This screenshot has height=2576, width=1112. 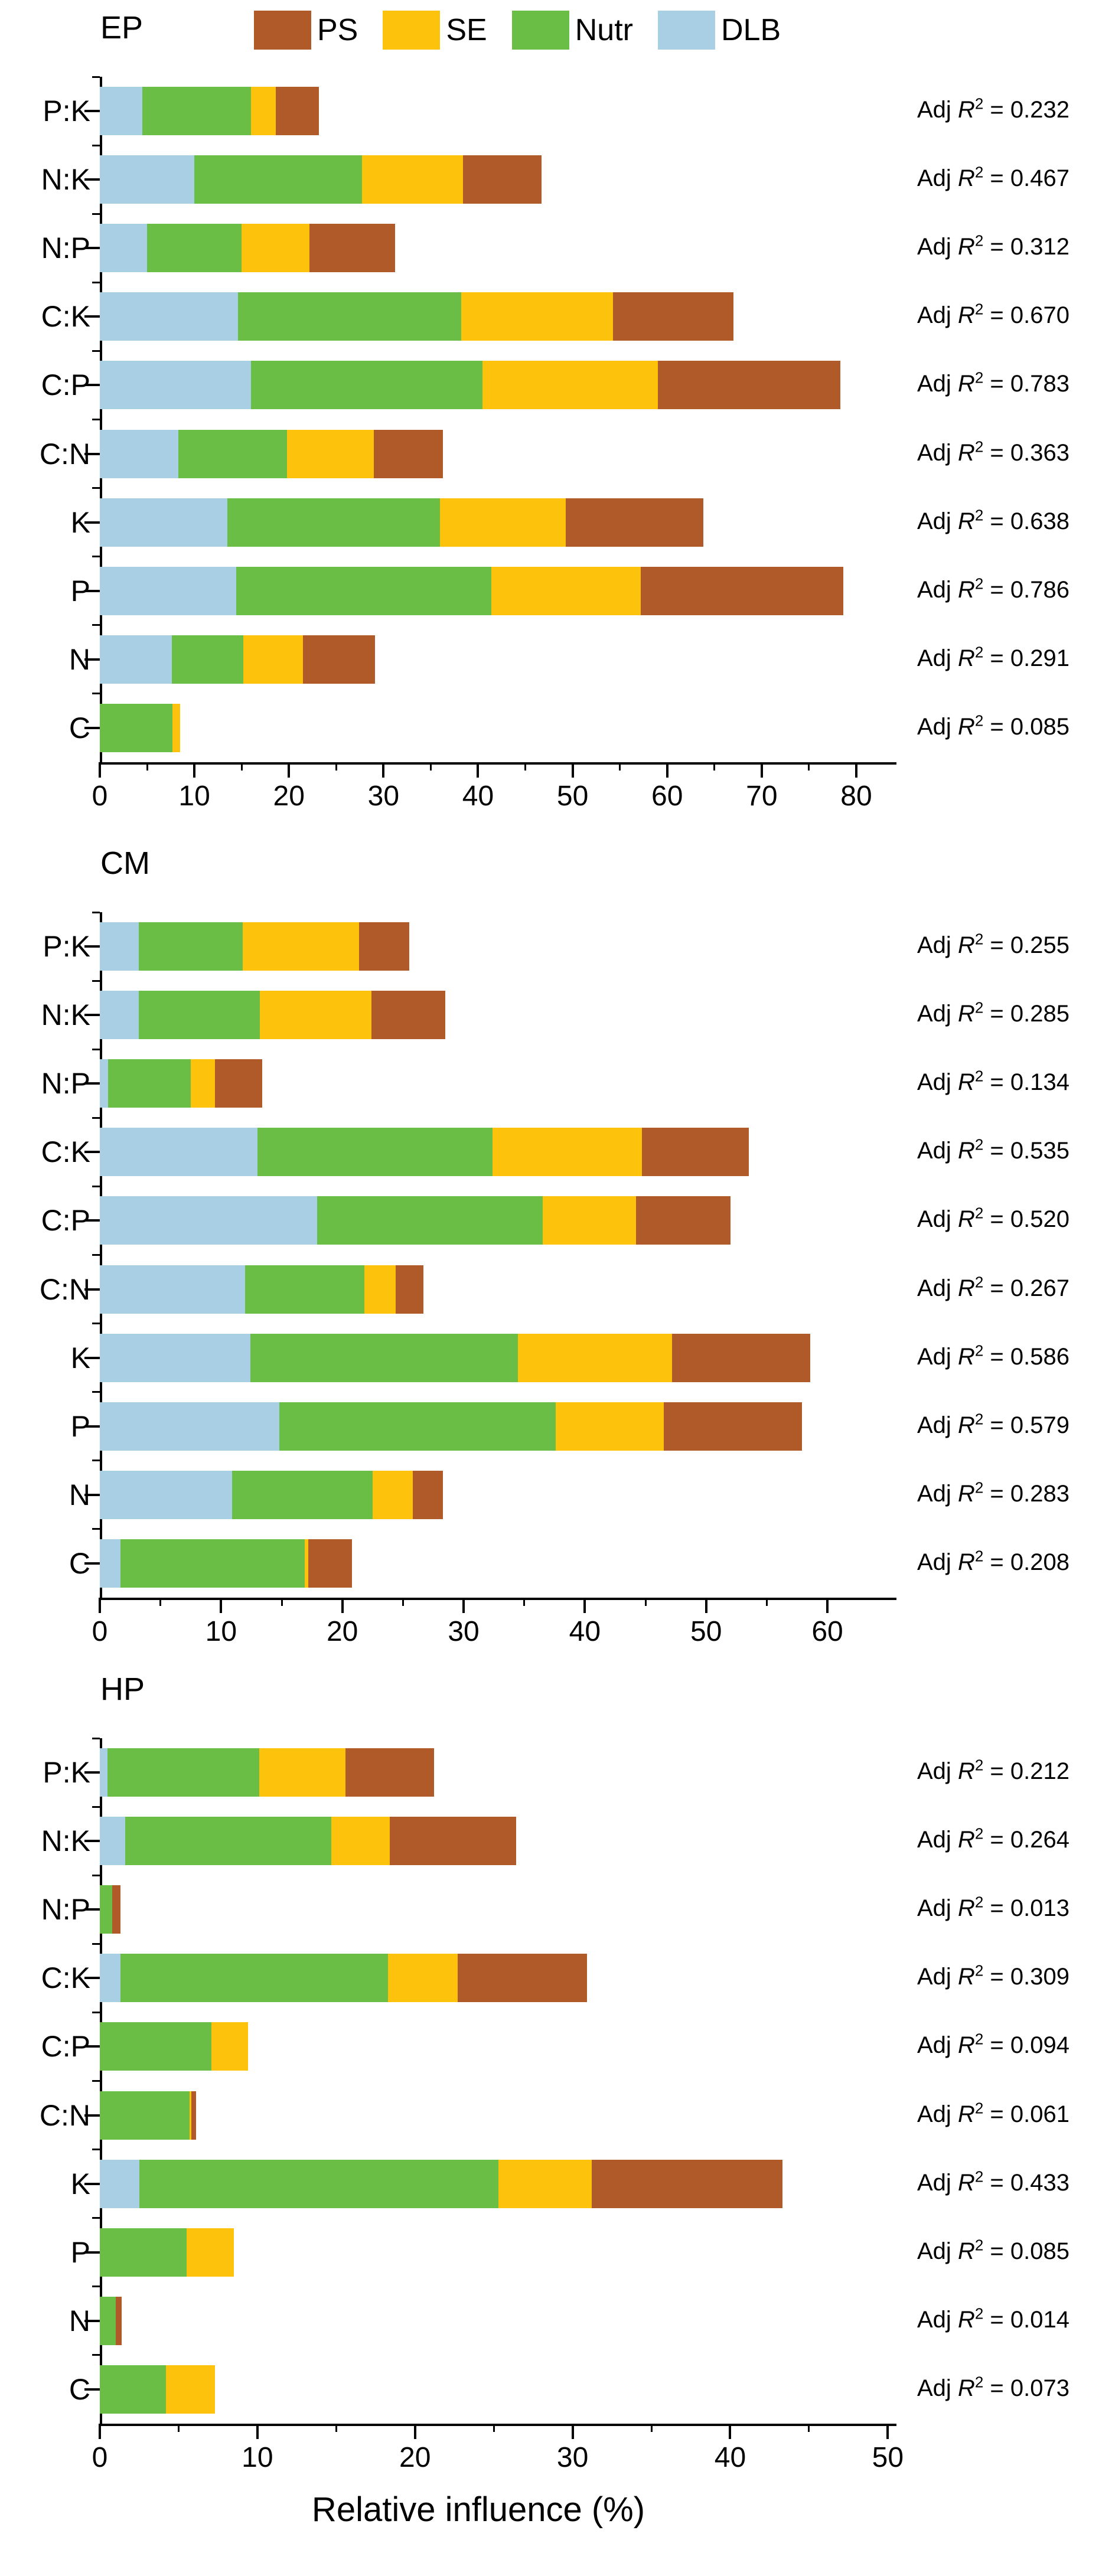 I want to click on category-label: C:K, so click(x=65, y=1152).